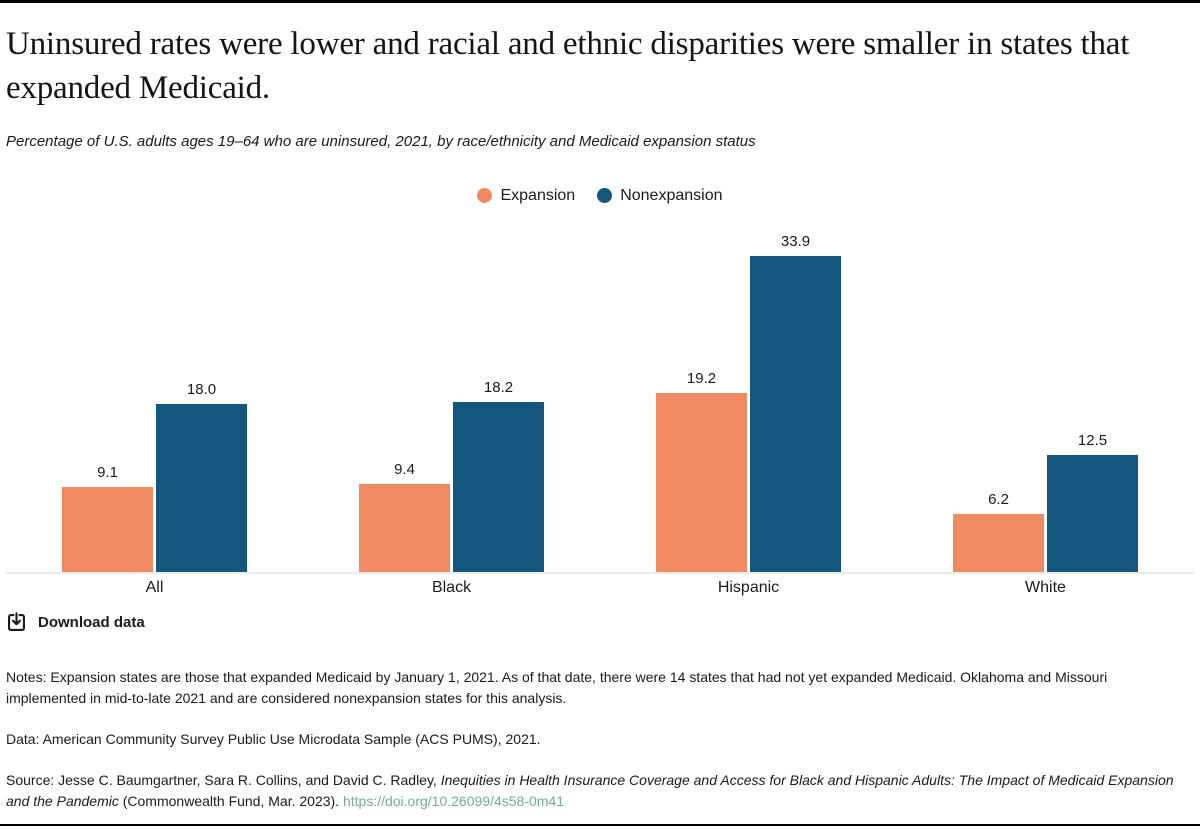 This screenshot has height=830, width=1200. Describe the element at coordinates (671, 195) in the screenshot. I see `legend-label: Nonexpansion` at that location.